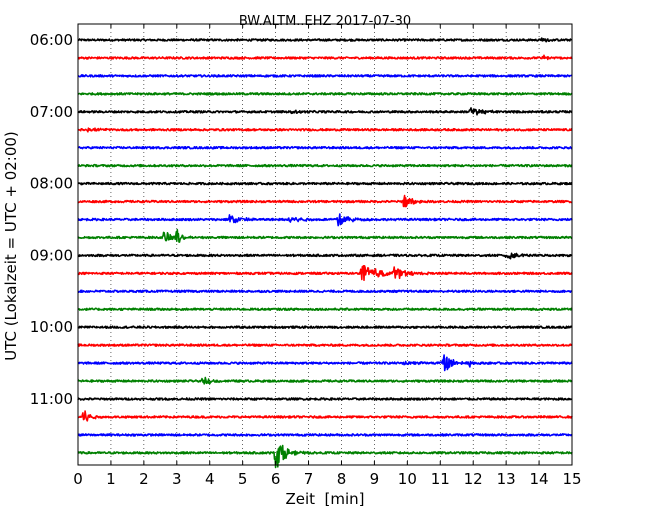 This screenshot has width=650, height=520. What do you see at coordinates (325, 21) in the screenshot?
I see `chart-title: BW.ALTM..EHZ 2017-07-30` at bounding box center [325, 21].